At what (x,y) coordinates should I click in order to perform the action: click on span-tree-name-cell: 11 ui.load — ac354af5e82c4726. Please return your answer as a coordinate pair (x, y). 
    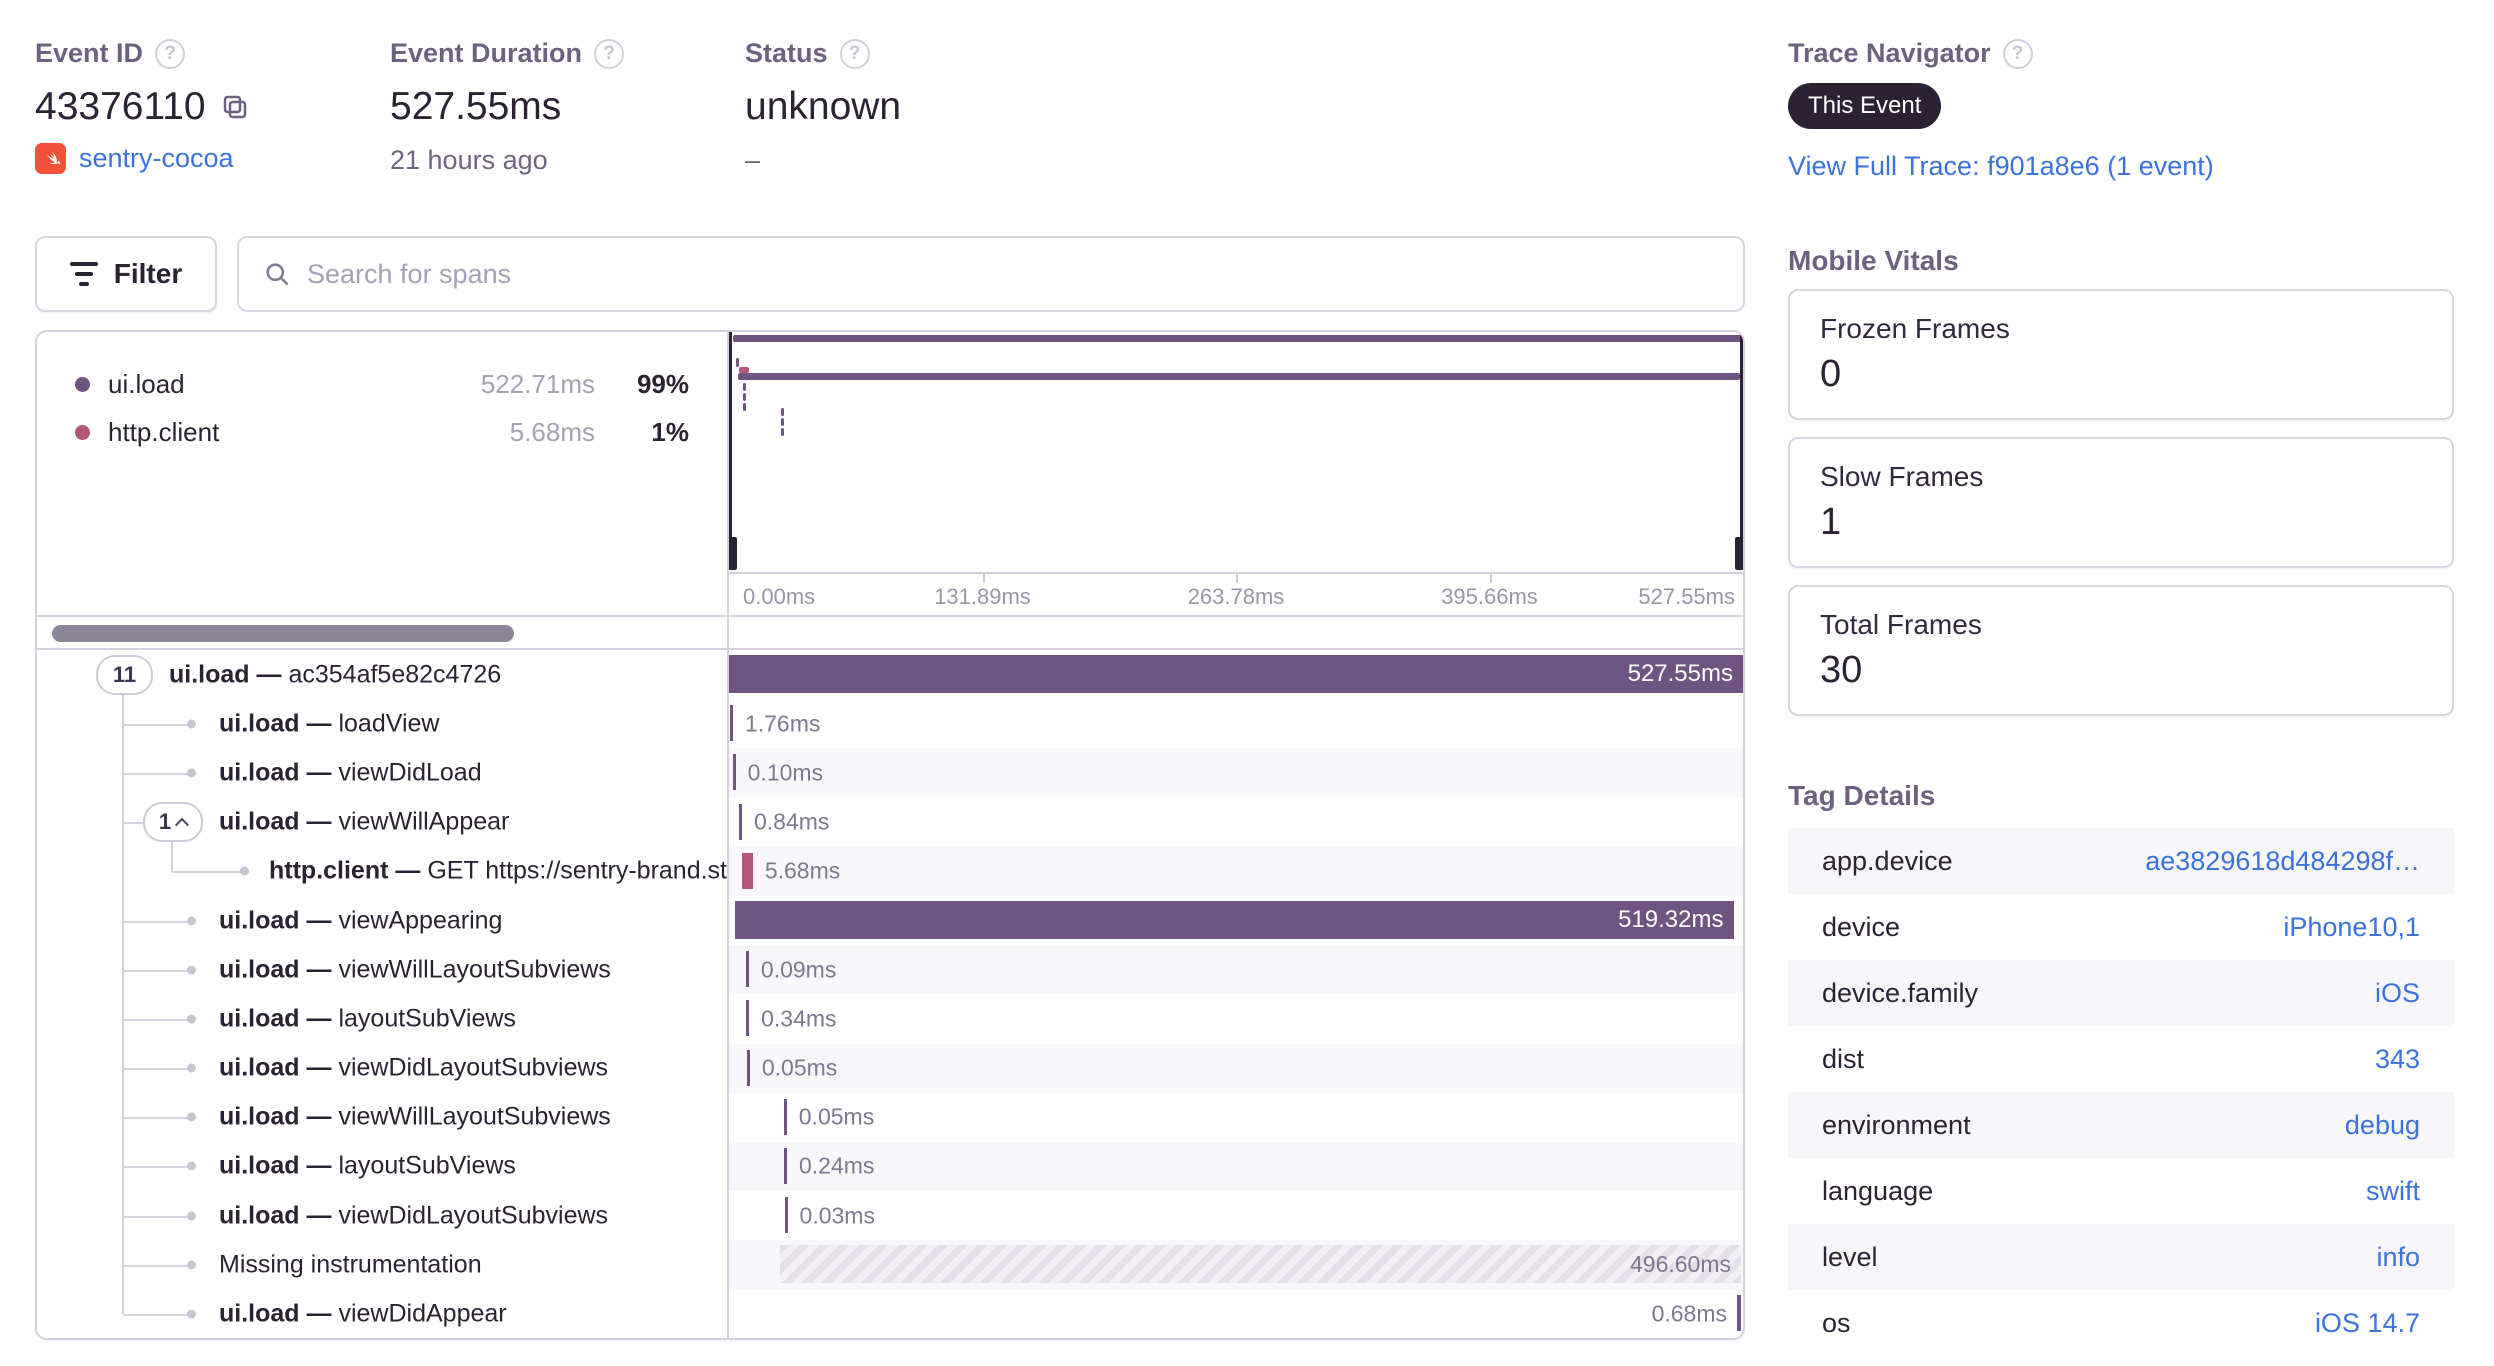
    Looking at the image, I should click on (383, 675).